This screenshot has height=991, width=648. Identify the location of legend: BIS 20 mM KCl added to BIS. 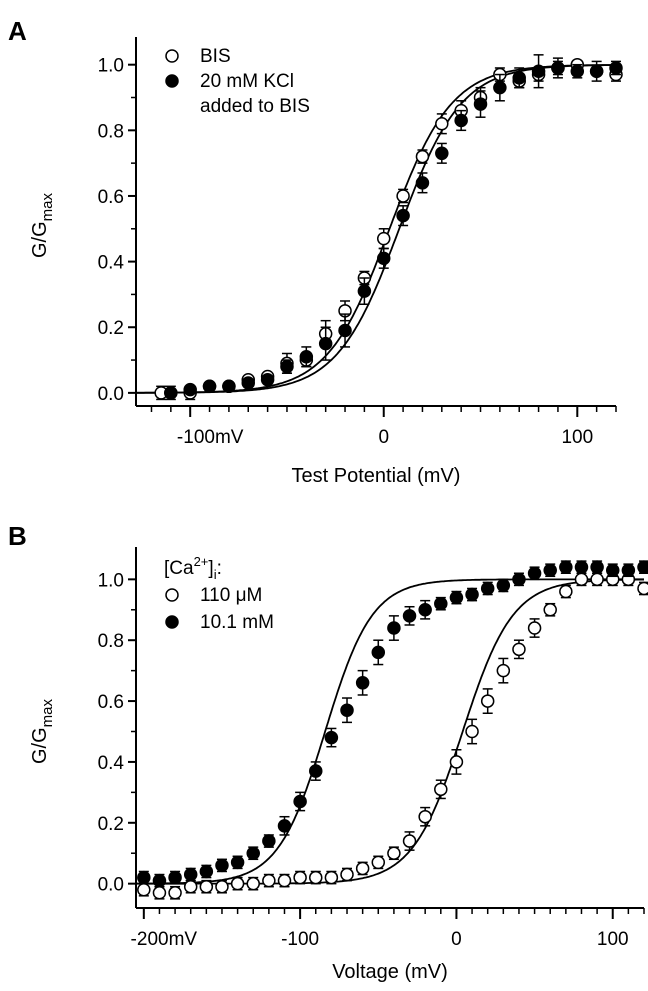
(237, 81).